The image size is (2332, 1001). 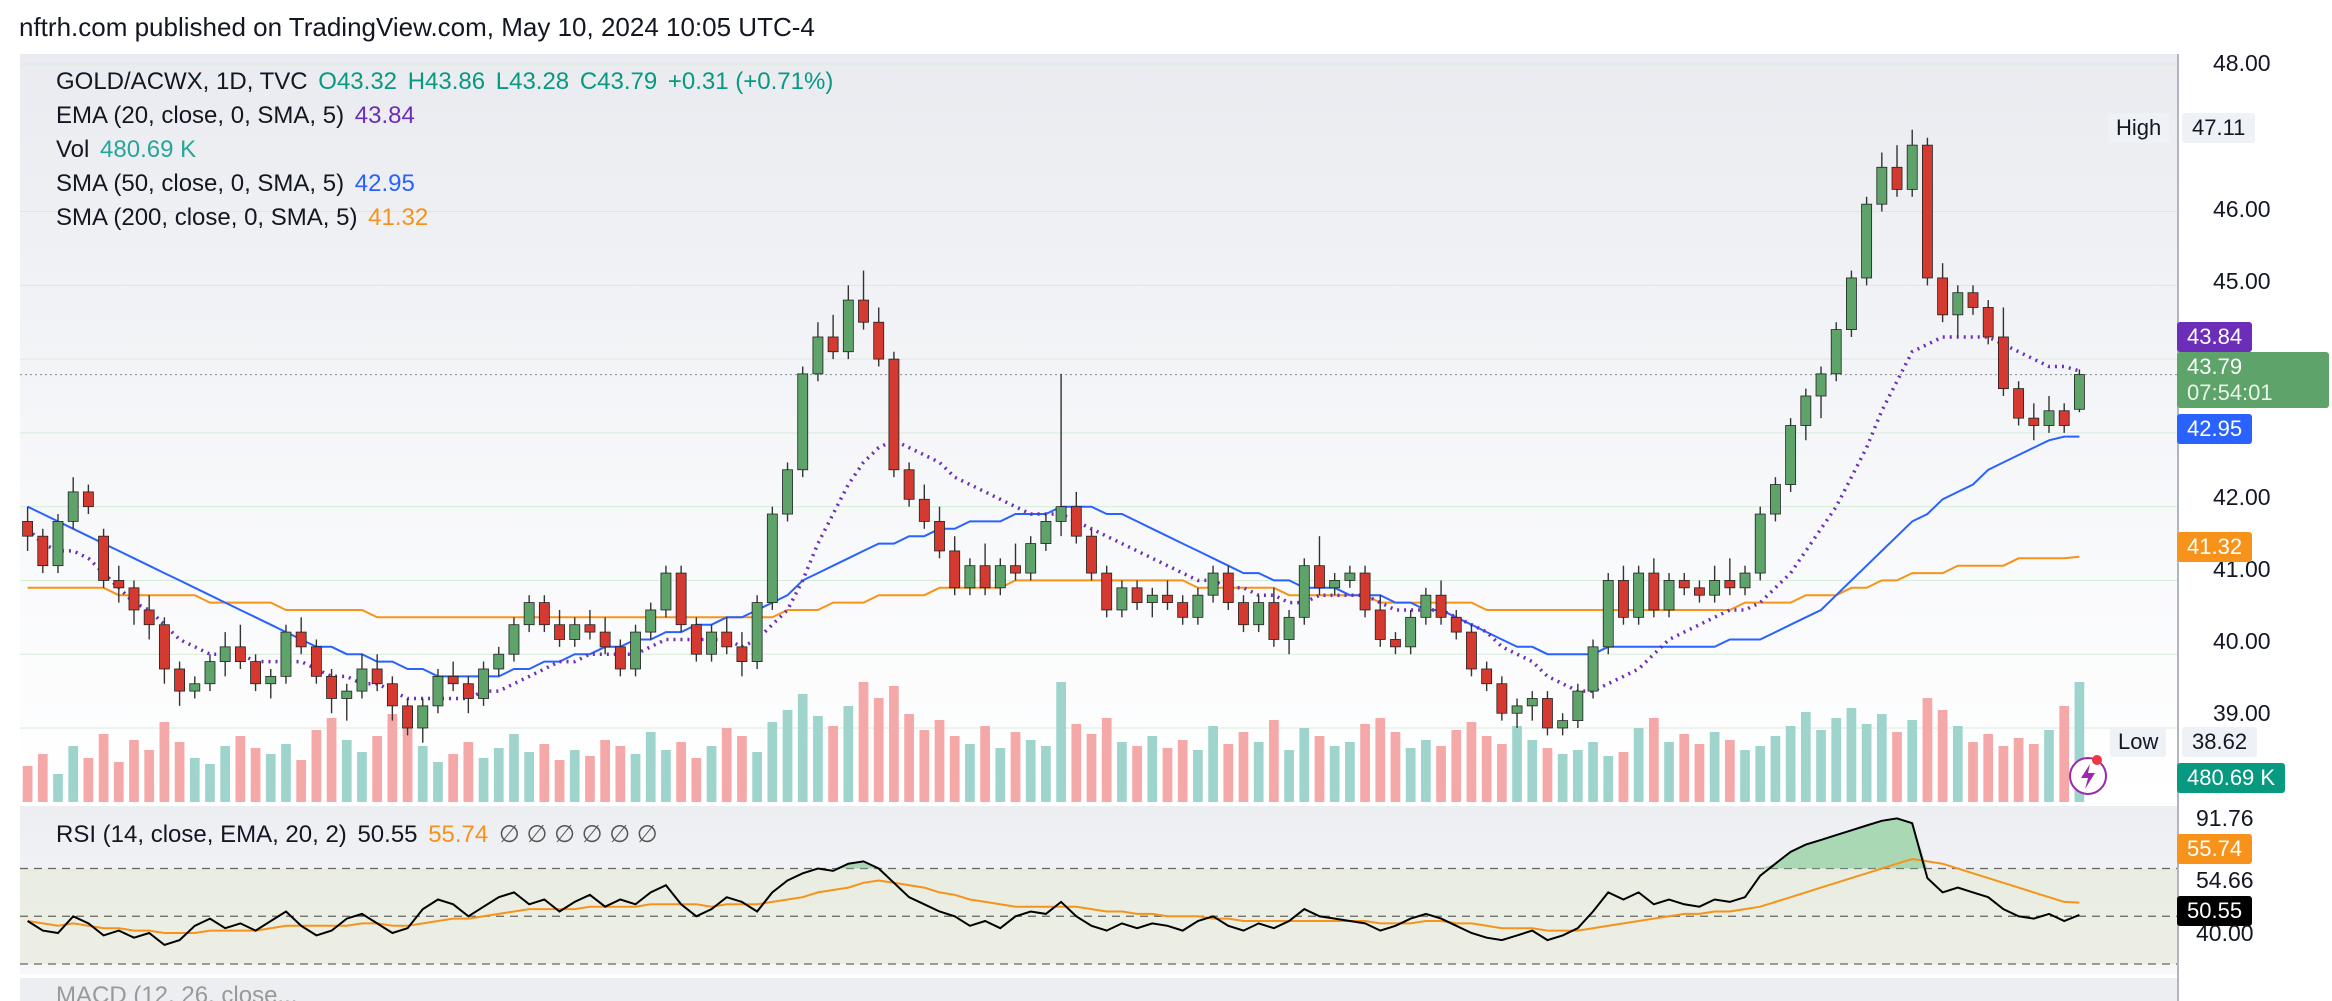 I want to click on volume-tag: 480.69 K, so click(x=2231, y=778).